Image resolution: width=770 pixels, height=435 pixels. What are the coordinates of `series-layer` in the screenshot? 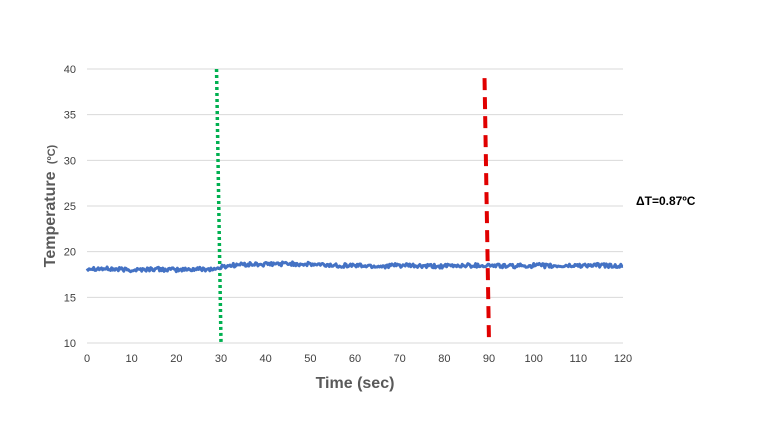 It's located at (354, 267).